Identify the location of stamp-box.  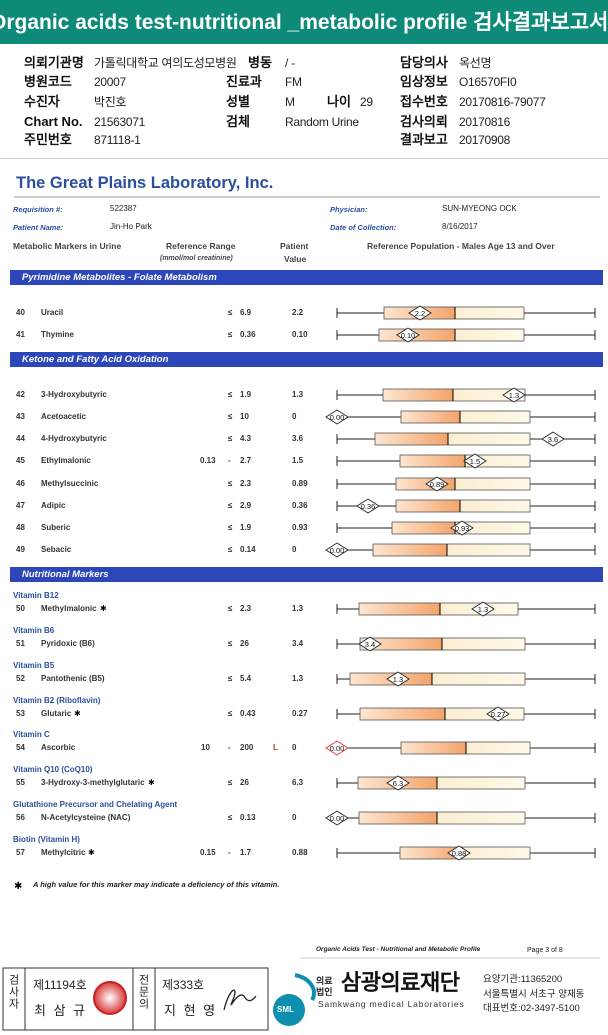
(135, 999).